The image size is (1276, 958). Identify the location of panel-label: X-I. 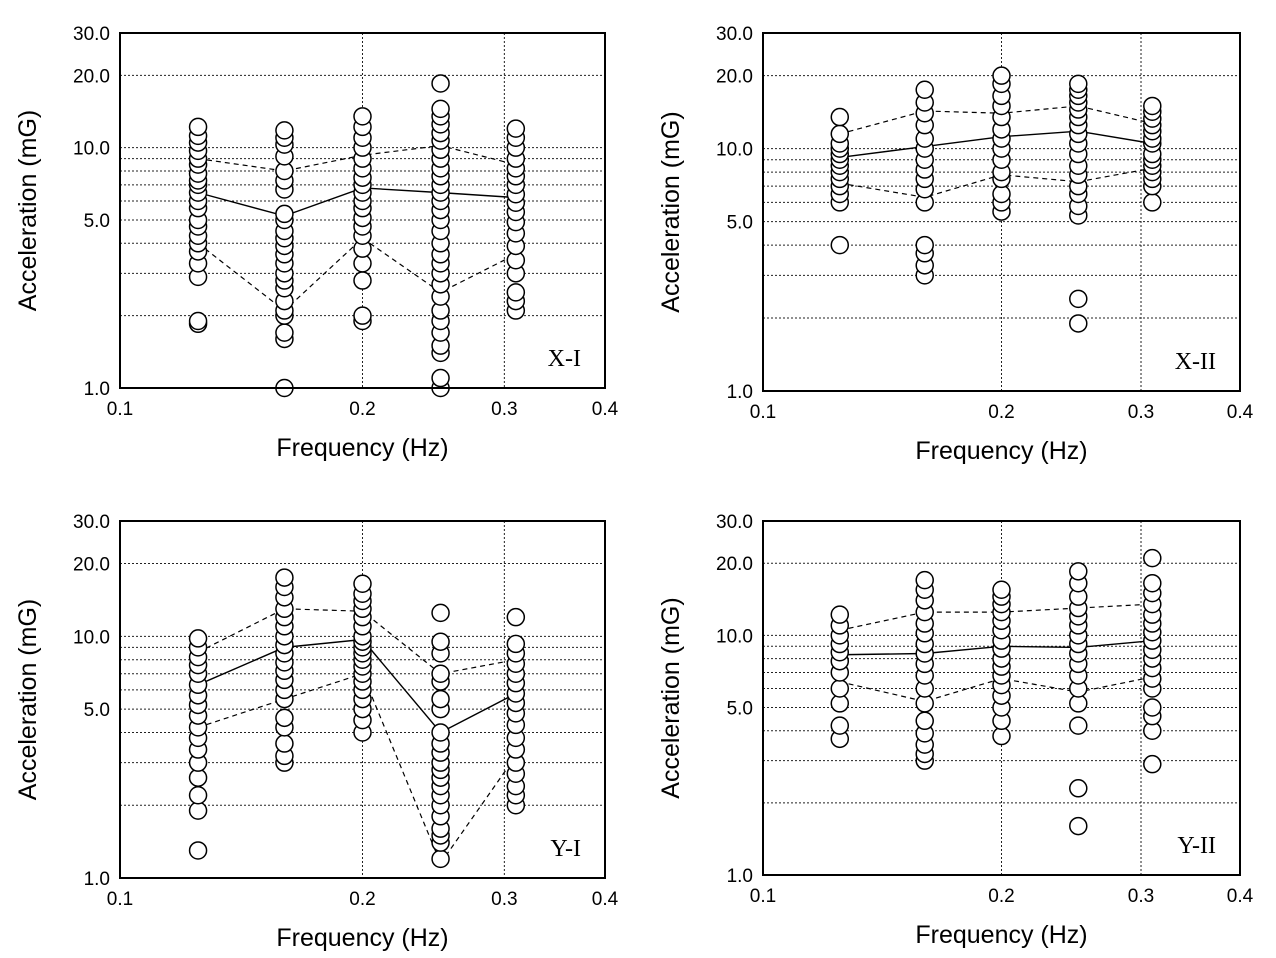
(564, 359).